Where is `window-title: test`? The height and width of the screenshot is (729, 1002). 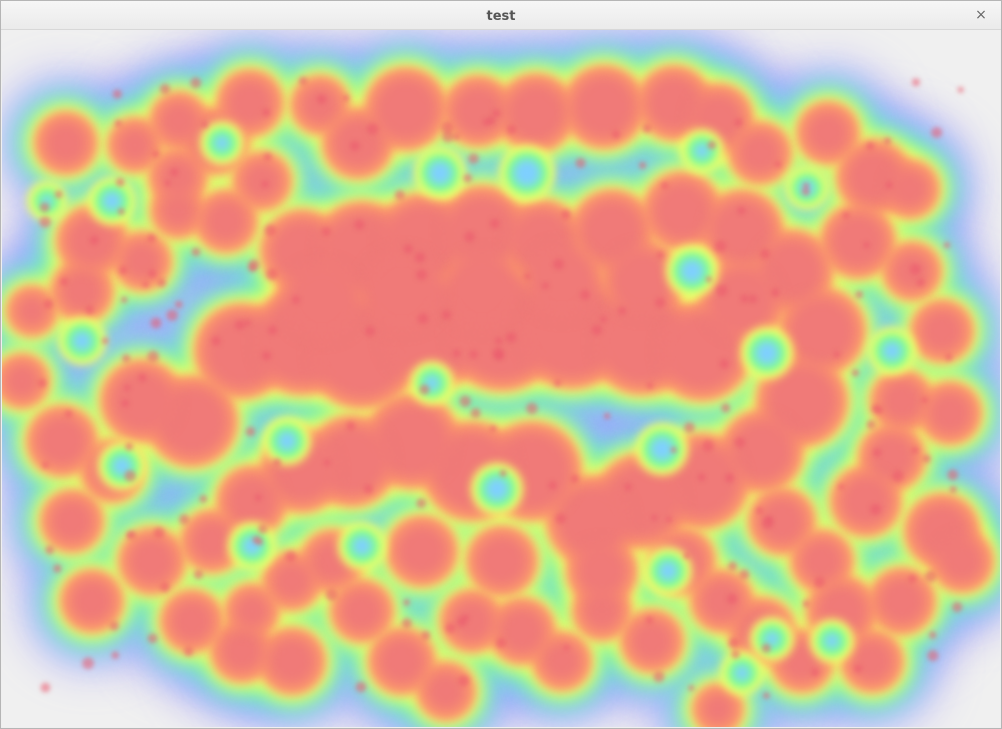
window-title: test is located at coordinates (501, 16).